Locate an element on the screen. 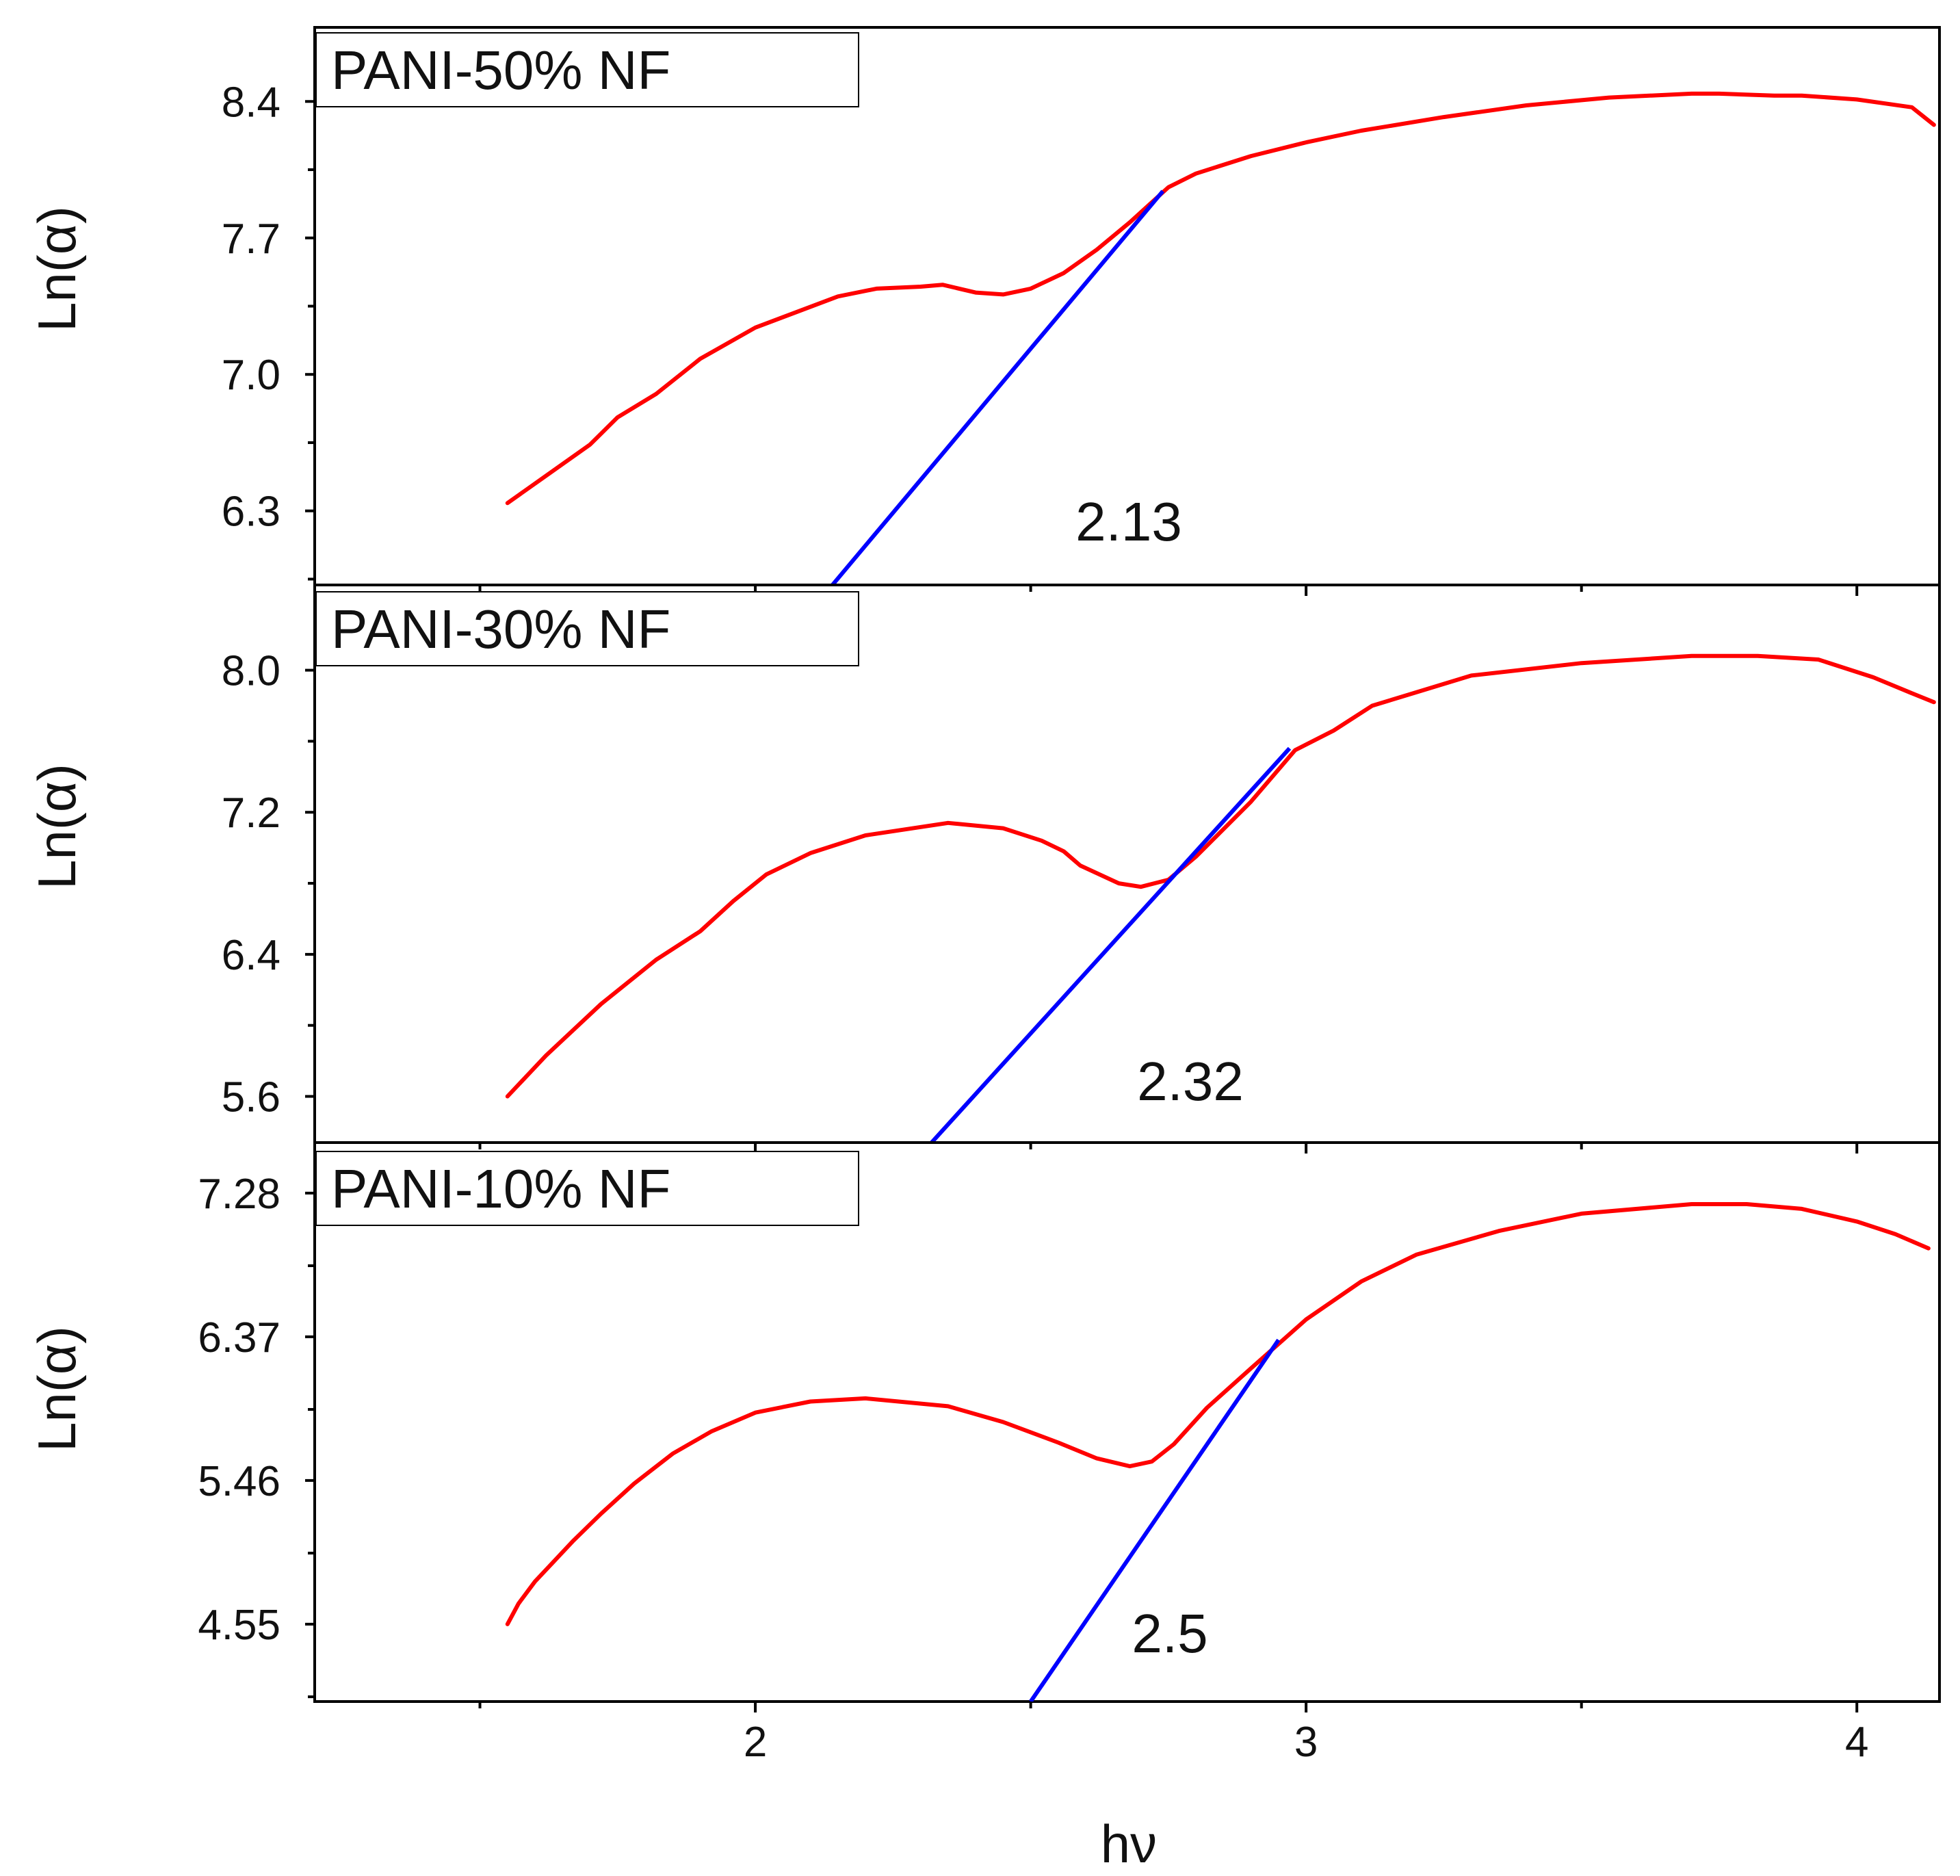 The width and height of the screenshot is (1960, 1876). band-gap-label: 2.32 is located at coordinates (1190, 1081).